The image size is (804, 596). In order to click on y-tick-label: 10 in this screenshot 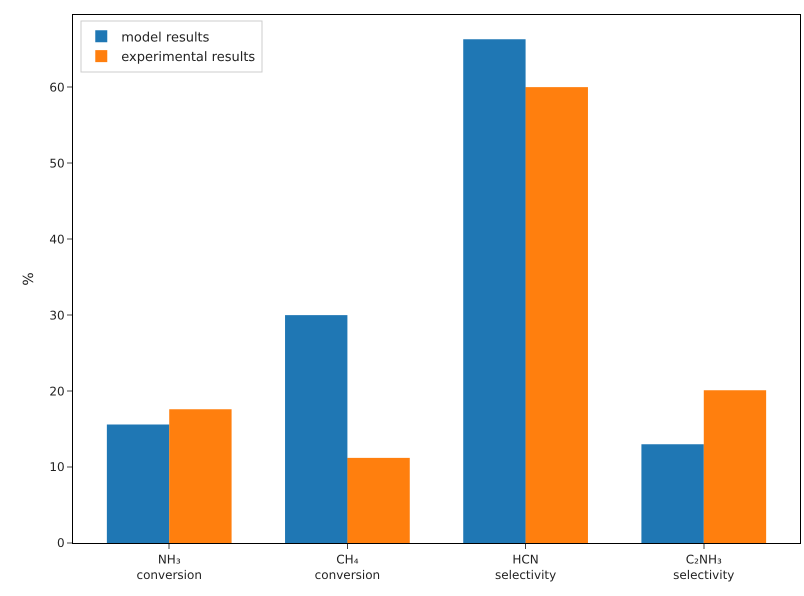, I will do `click(57, 467)`.